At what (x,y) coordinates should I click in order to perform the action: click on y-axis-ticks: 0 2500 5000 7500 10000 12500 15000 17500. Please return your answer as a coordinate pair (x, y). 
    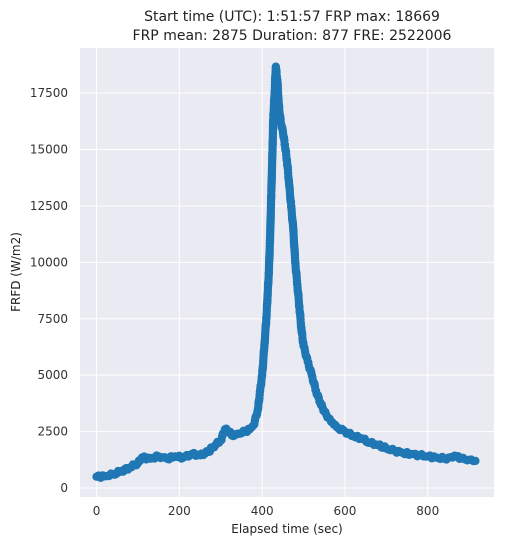
    Looking at the image, I should click on (49, 290).